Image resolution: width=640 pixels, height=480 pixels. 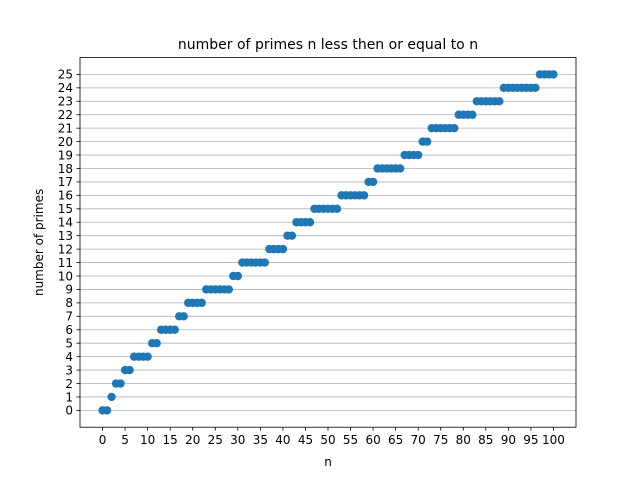 What do you see at coordinates (237, 440) in the screenshot?
I see `x-tick-label: 30` at bounding box center [237, 440].